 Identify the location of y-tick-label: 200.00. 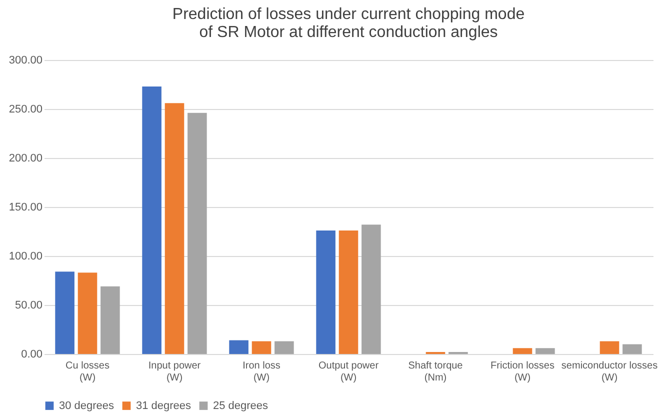
(25, 158).